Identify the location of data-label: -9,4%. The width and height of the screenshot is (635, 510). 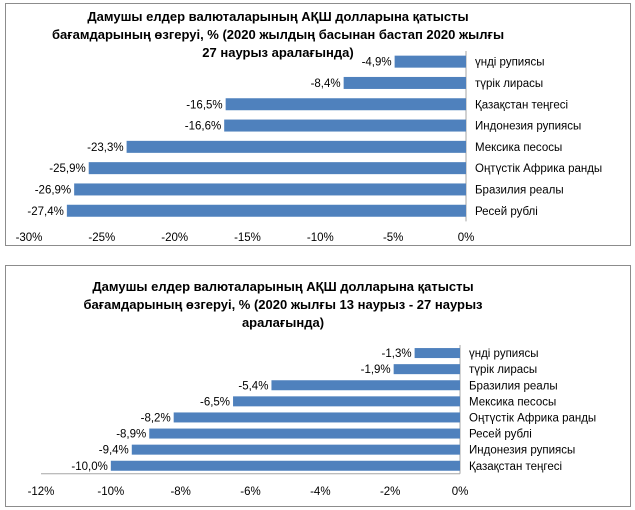
(114, 451).